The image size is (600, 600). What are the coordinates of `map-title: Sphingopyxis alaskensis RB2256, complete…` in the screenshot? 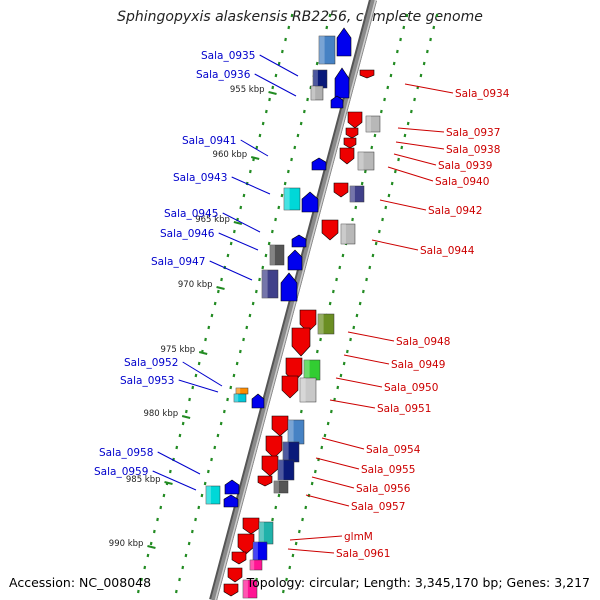 It's located at (300, 17).